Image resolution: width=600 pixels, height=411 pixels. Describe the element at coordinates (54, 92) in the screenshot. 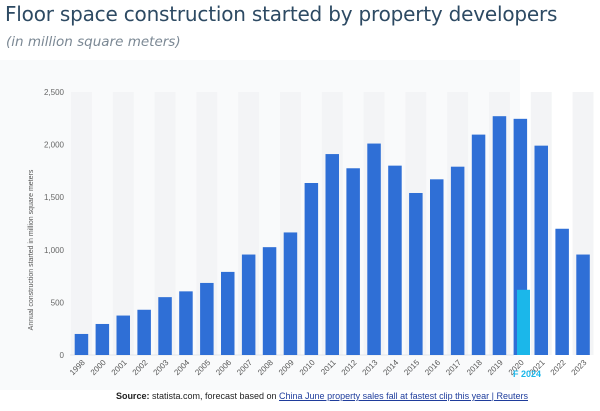

I see `y-tick-label: 2,500` at that location.